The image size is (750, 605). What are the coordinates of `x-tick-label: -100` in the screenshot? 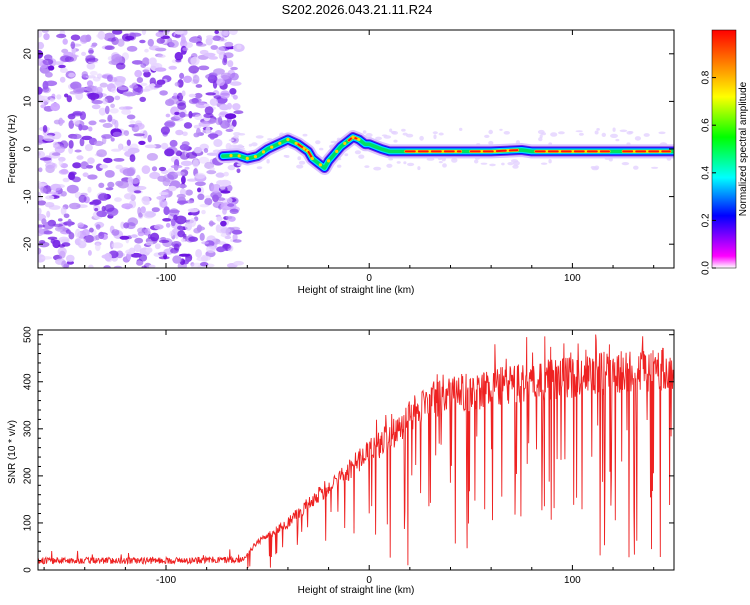 It's located at (166, 580).